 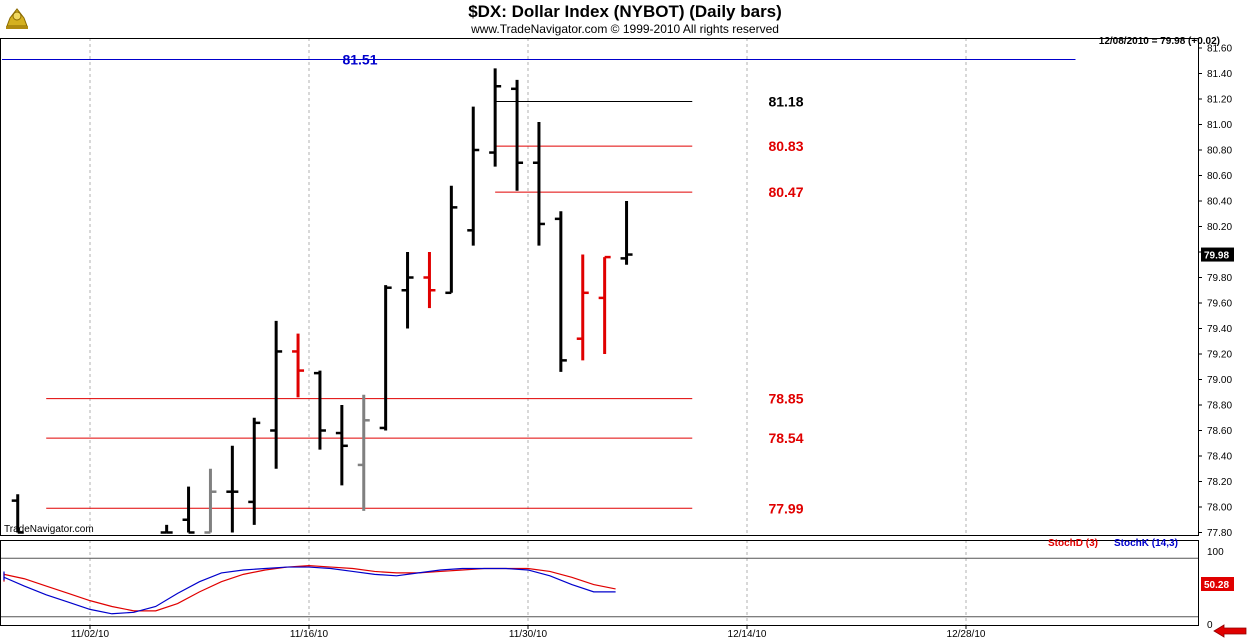 I want to click on level-label: 81.51, so click(x=359, y=59).